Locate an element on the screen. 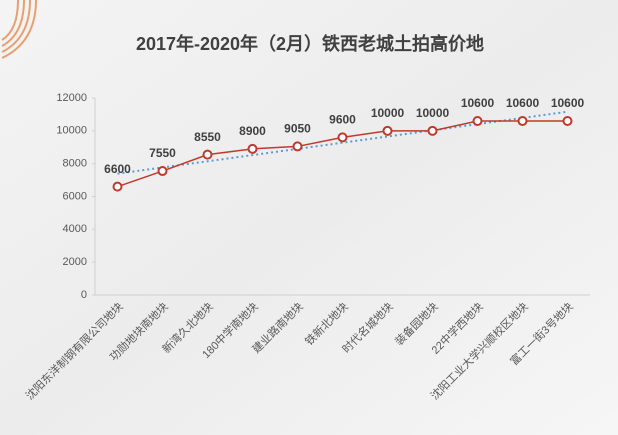 This screenshot has height=435, width=618. value-label: 7550 is located at coordinates (162, 153).